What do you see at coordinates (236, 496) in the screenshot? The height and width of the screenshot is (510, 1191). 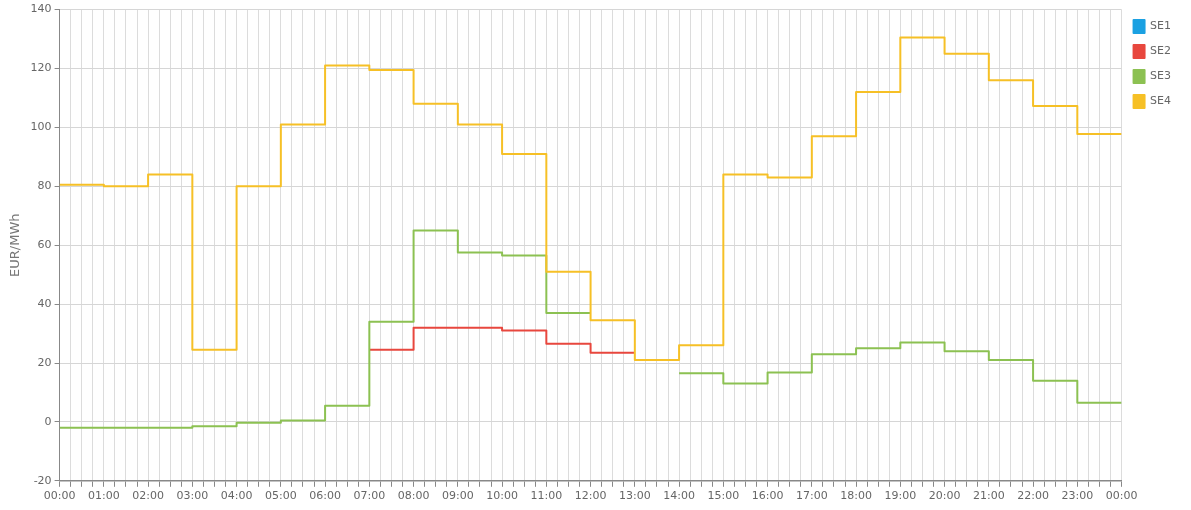 I see `x-tick-label: 04:00` at bounding box center [236, 496].